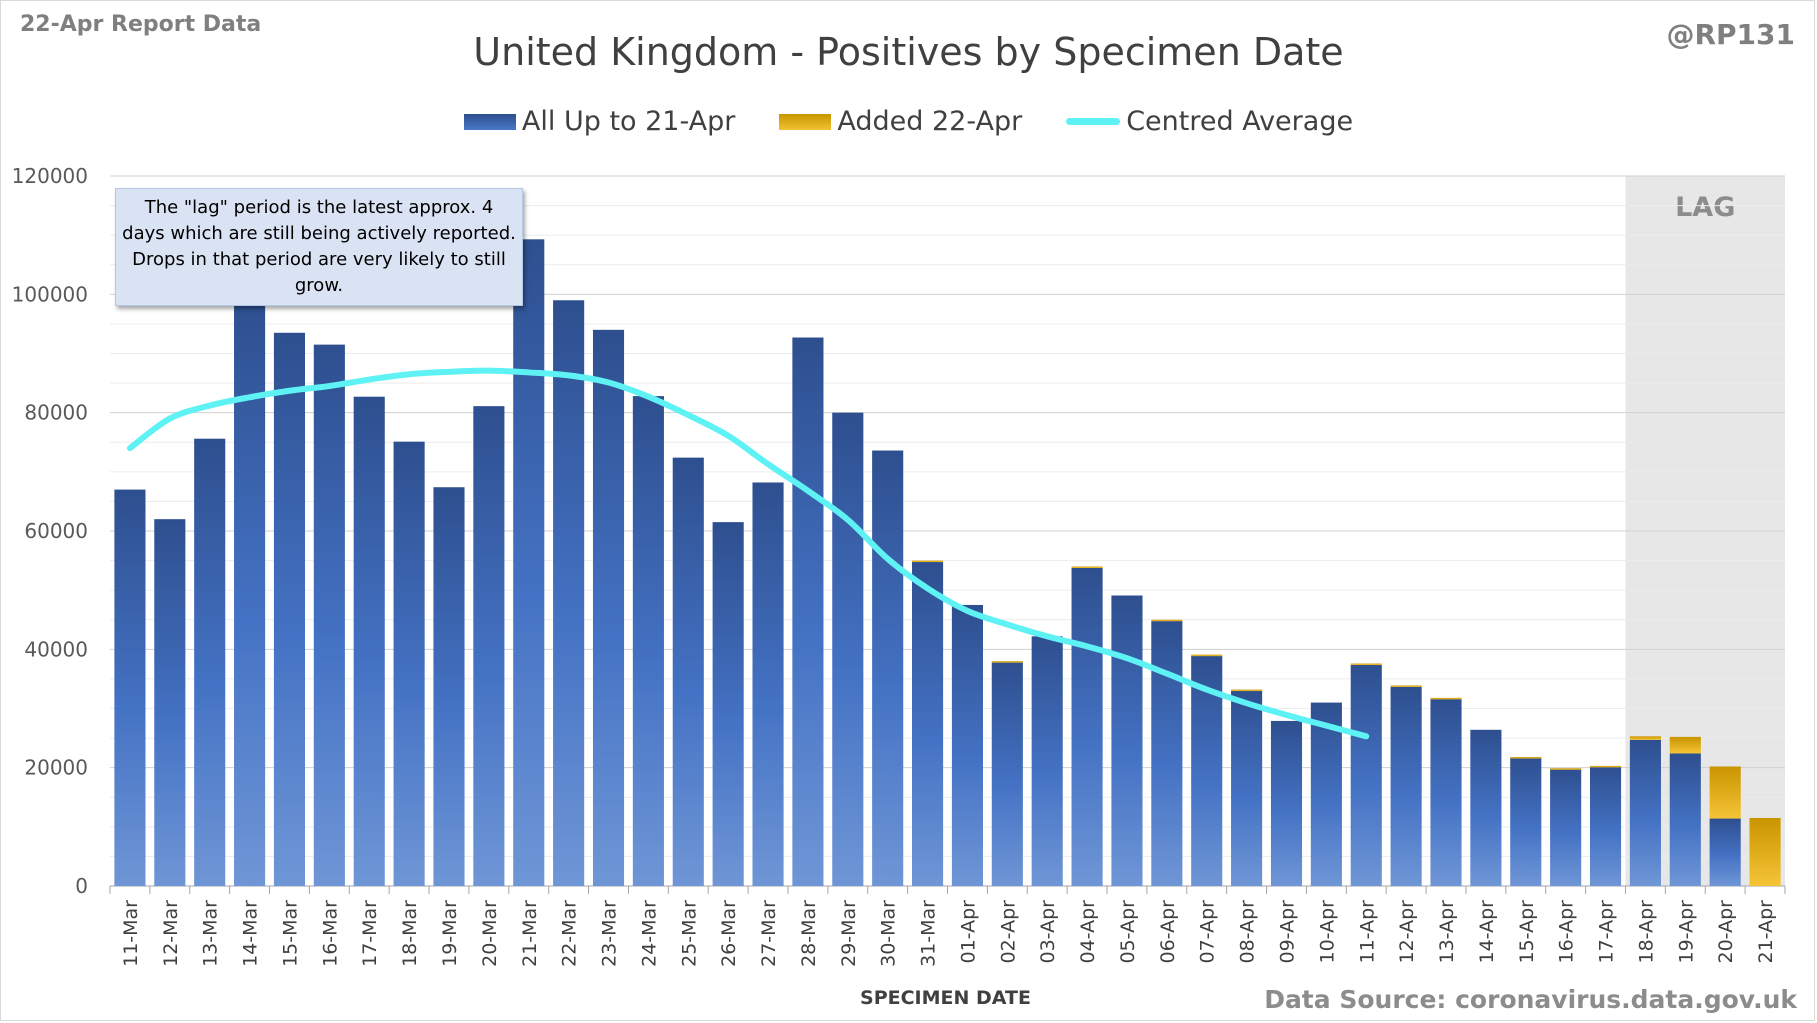 This screenshot has height=1023, width=1817. I want to click on x-tick-label: 28-Mar, so click(809, 933).